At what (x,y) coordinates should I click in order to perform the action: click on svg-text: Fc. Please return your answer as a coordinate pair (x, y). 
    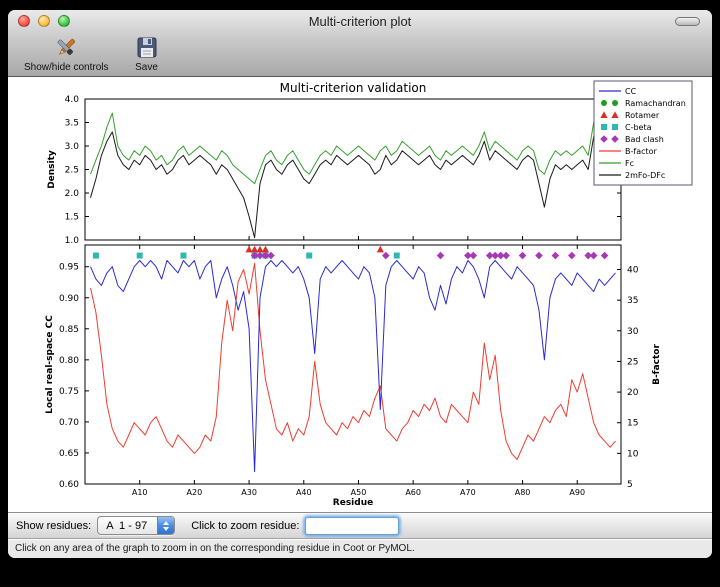
    Looking at the image, I should click on (629, 163).